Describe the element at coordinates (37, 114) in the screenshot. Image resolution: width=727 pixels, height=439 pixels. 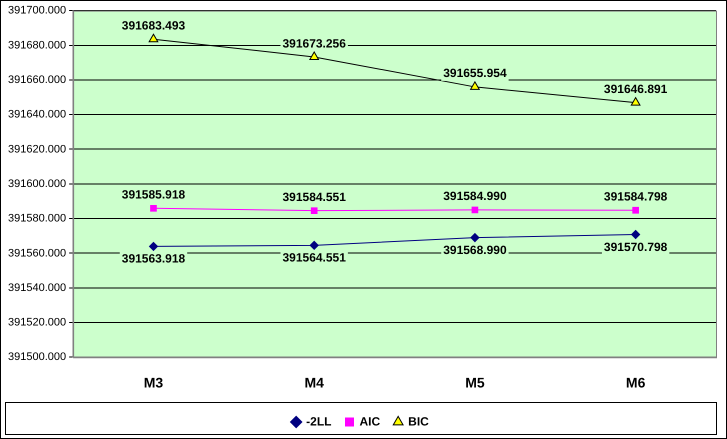
I see `y-tick-label: 391640.000` at that location.